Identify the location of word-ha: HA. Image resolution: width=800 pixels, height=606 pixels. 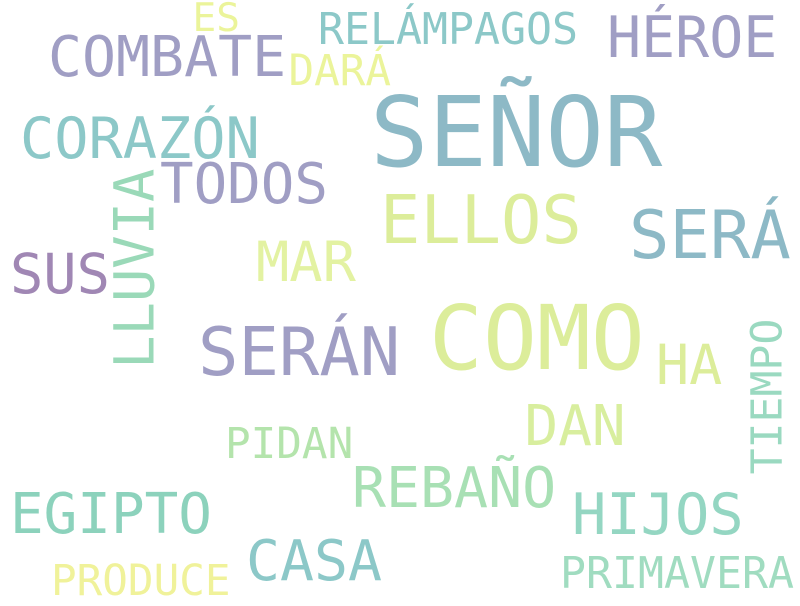
(689, 364).